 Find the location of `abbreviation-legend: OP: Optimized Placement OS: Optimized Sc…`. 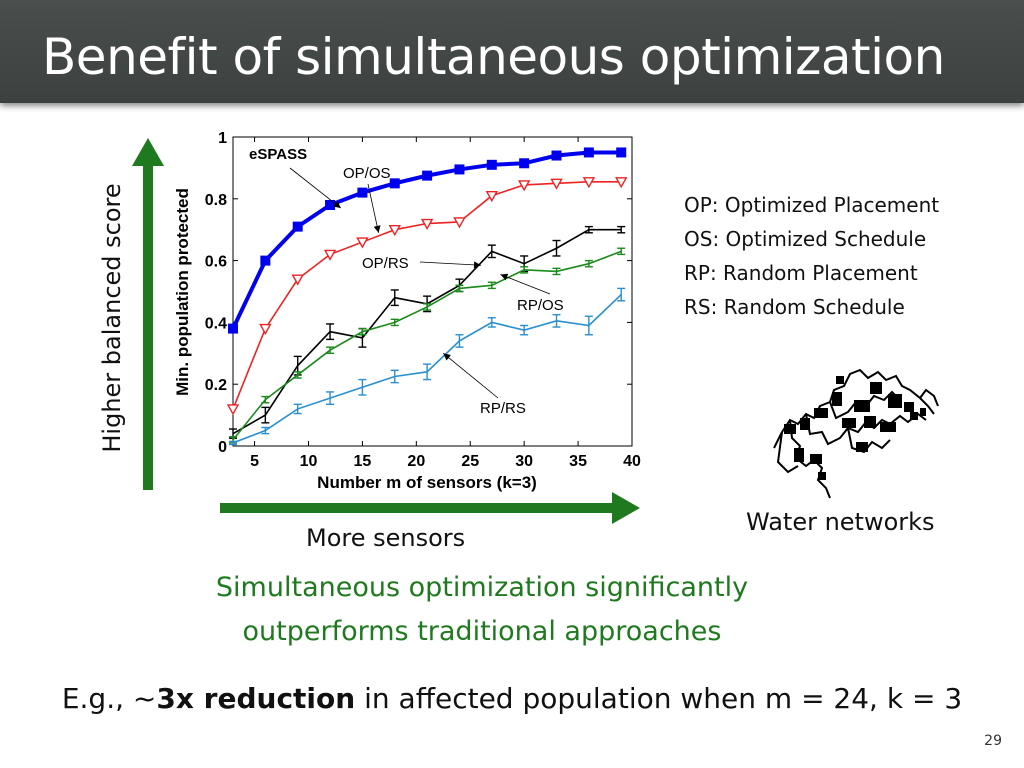

abbreviation-legend: OP: Optimized Placement OS: Optimized Sc… is located at coordinates (811, 256).